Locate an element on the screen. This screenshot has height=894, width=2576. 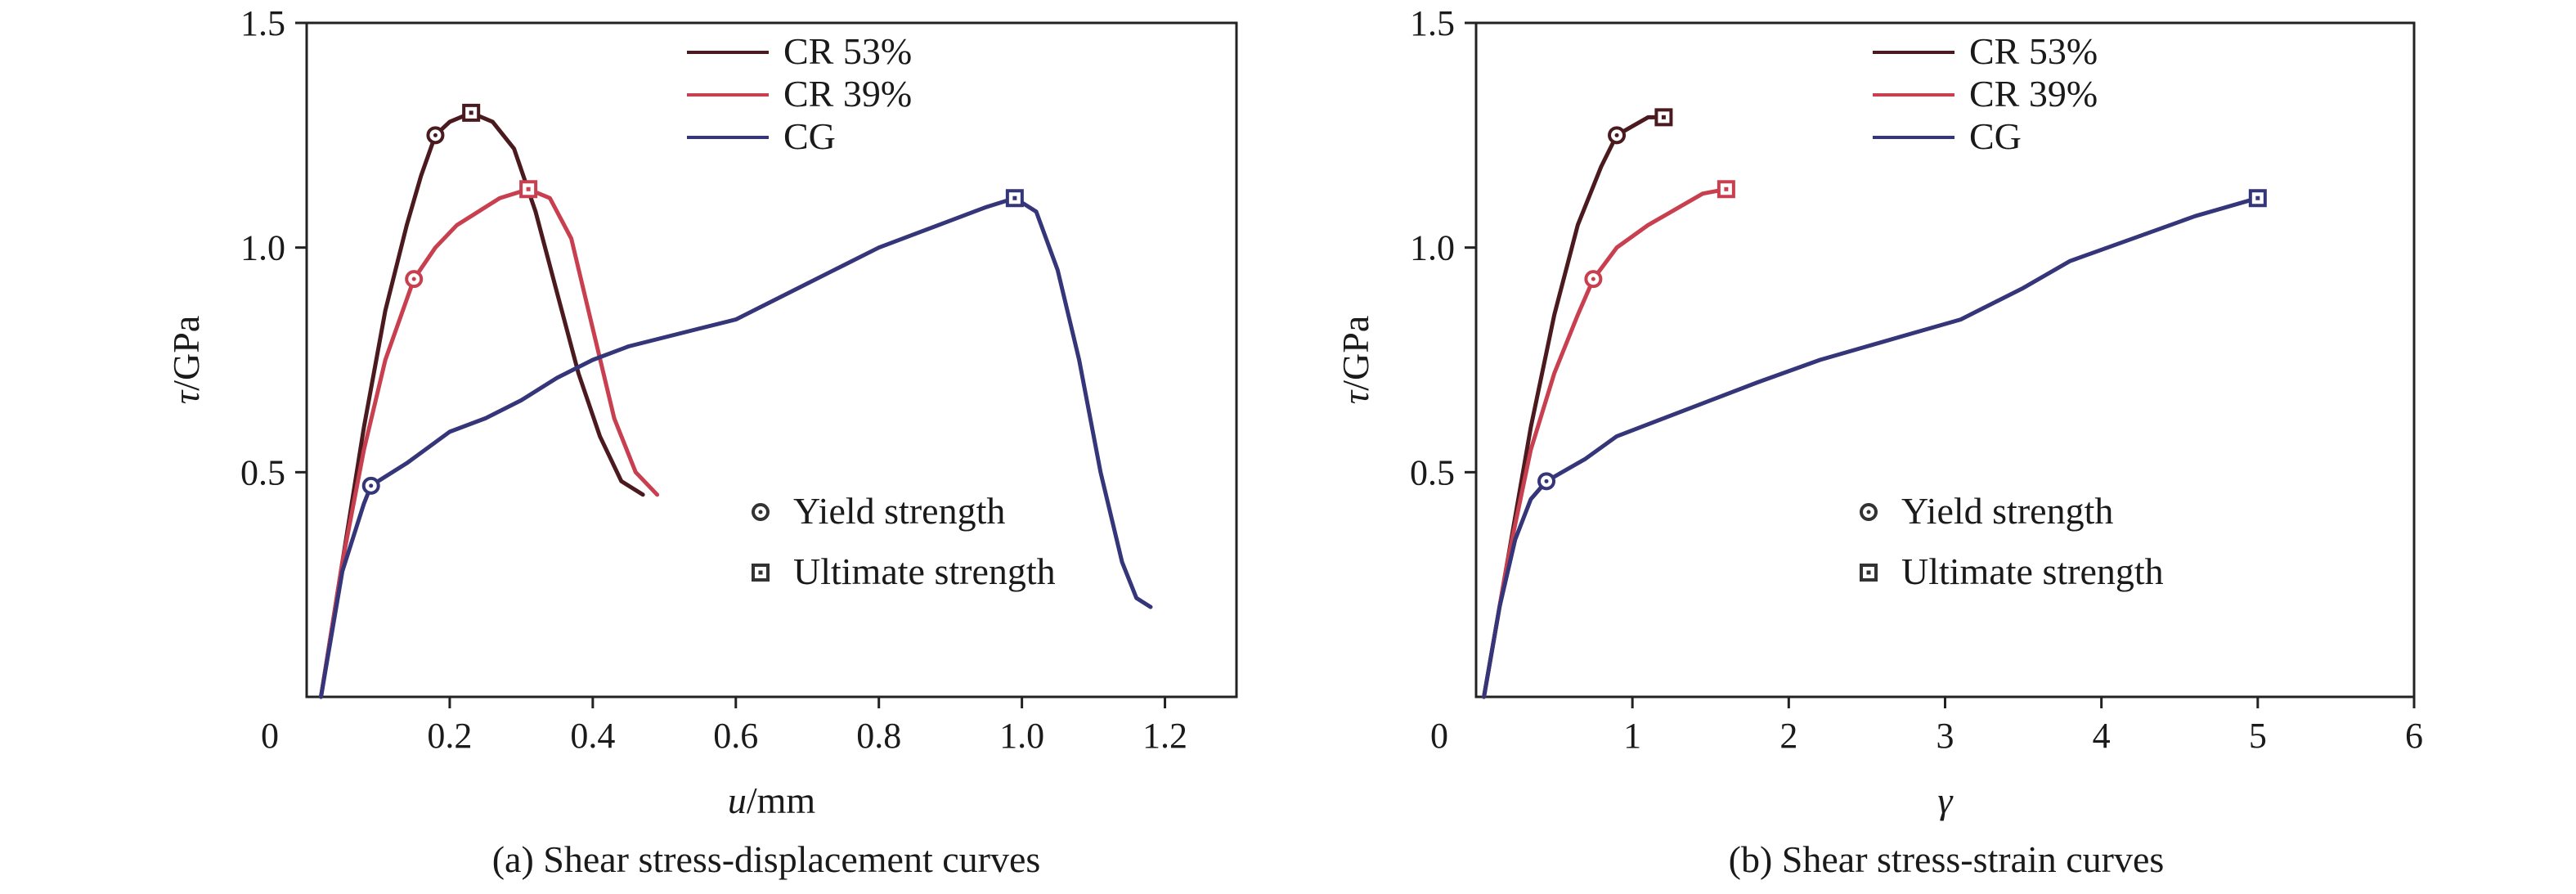
series-line-cr-39- is located at coordinates (489, 442).